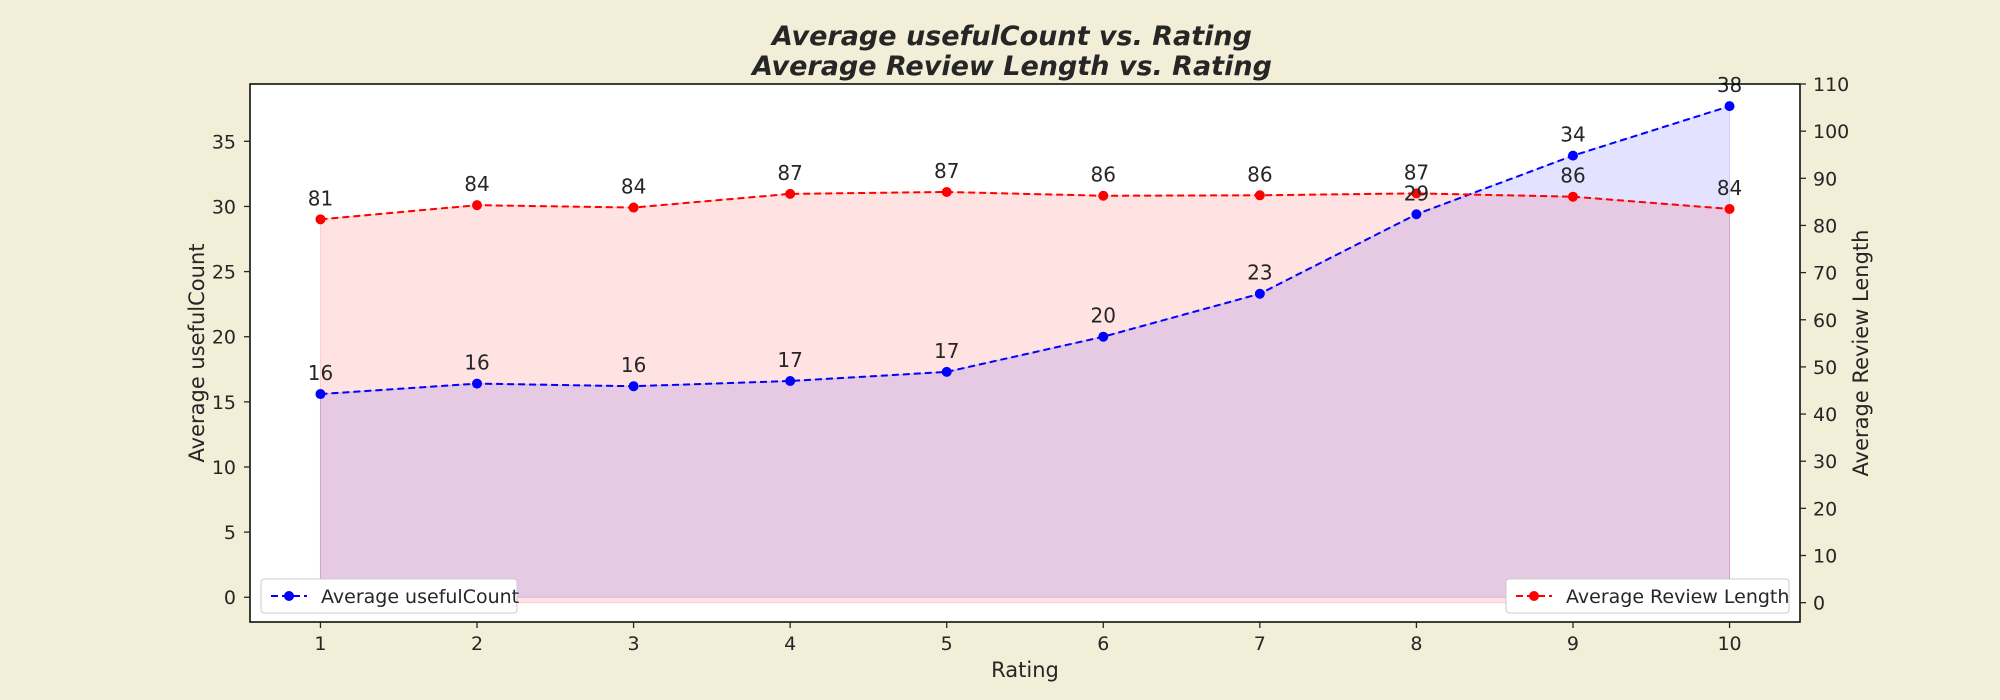  I want to click on review-length-line, so click(1025, 205).